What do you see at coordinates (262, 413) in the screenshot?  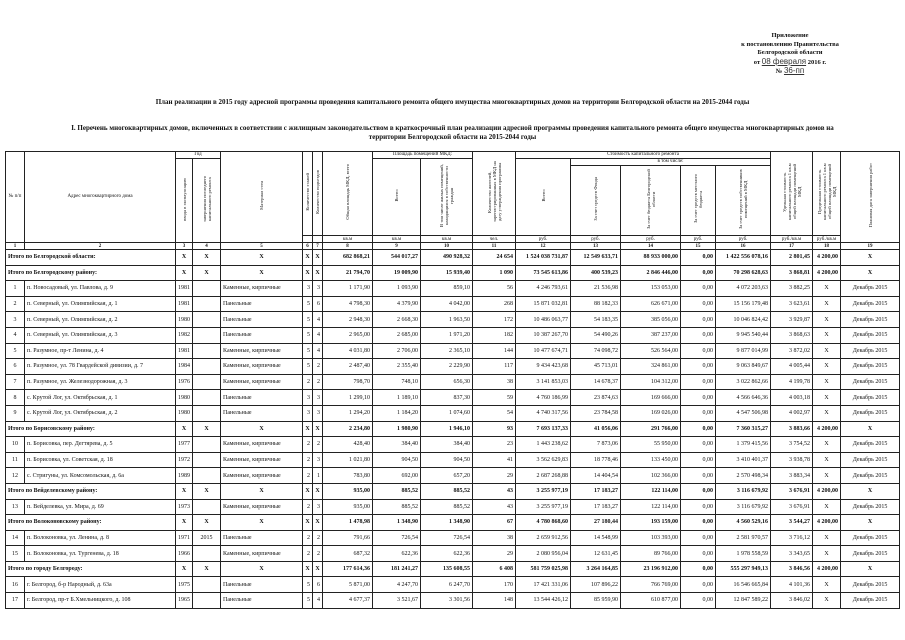 I see `cell: Панельные` at bounding box center [262, 413].